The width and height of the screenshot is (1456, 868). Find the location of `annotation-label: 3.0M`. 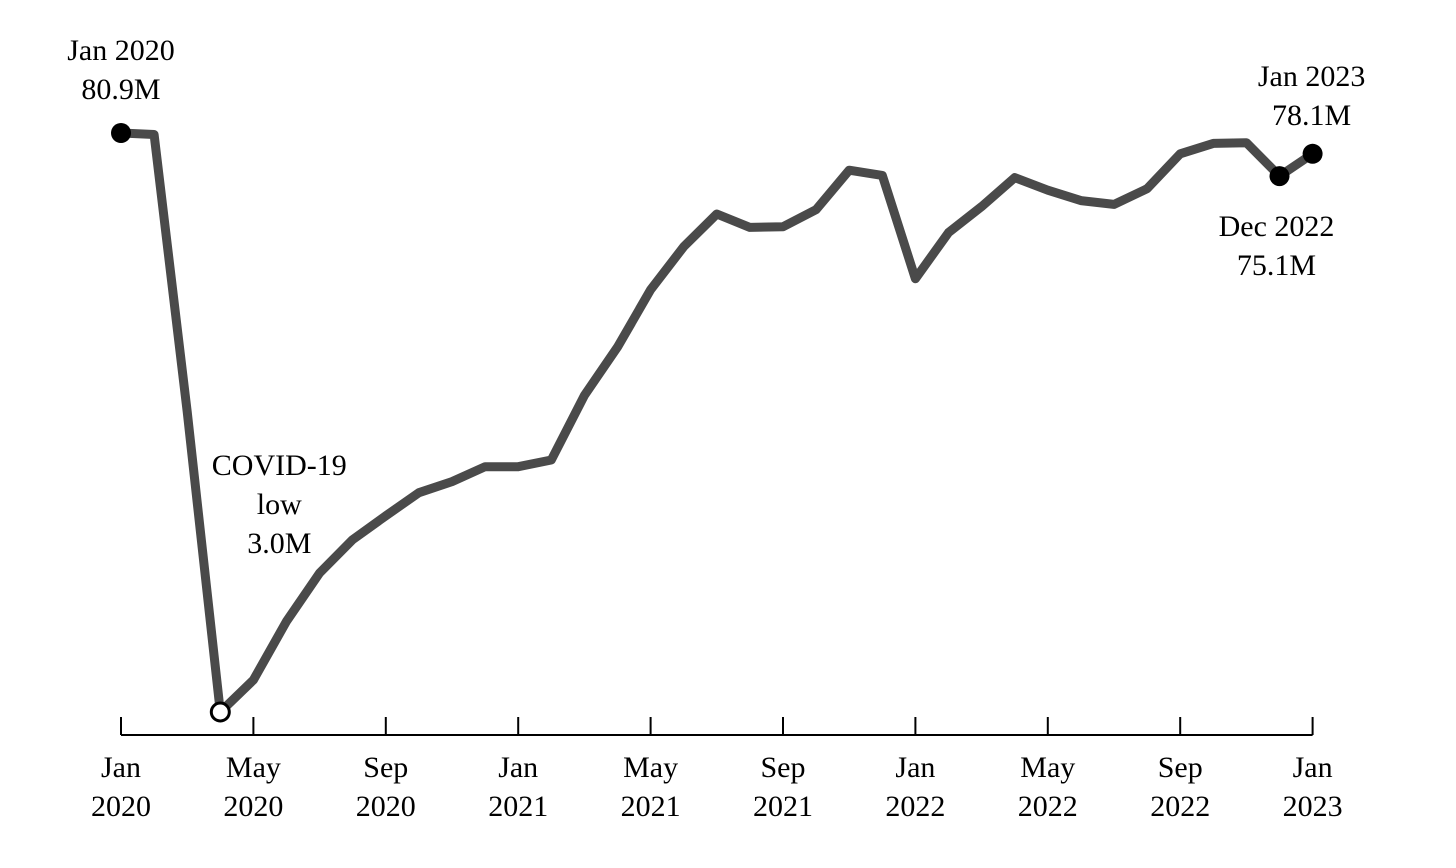

annotation-label: 3.0M is located at coordinates (279, 543).